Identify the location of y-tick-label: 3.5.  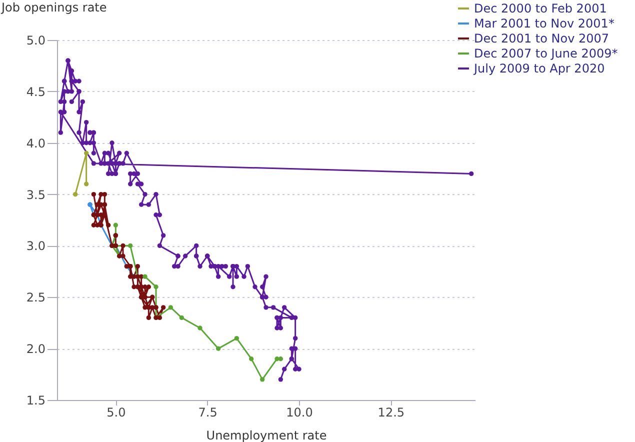
(36, 195).